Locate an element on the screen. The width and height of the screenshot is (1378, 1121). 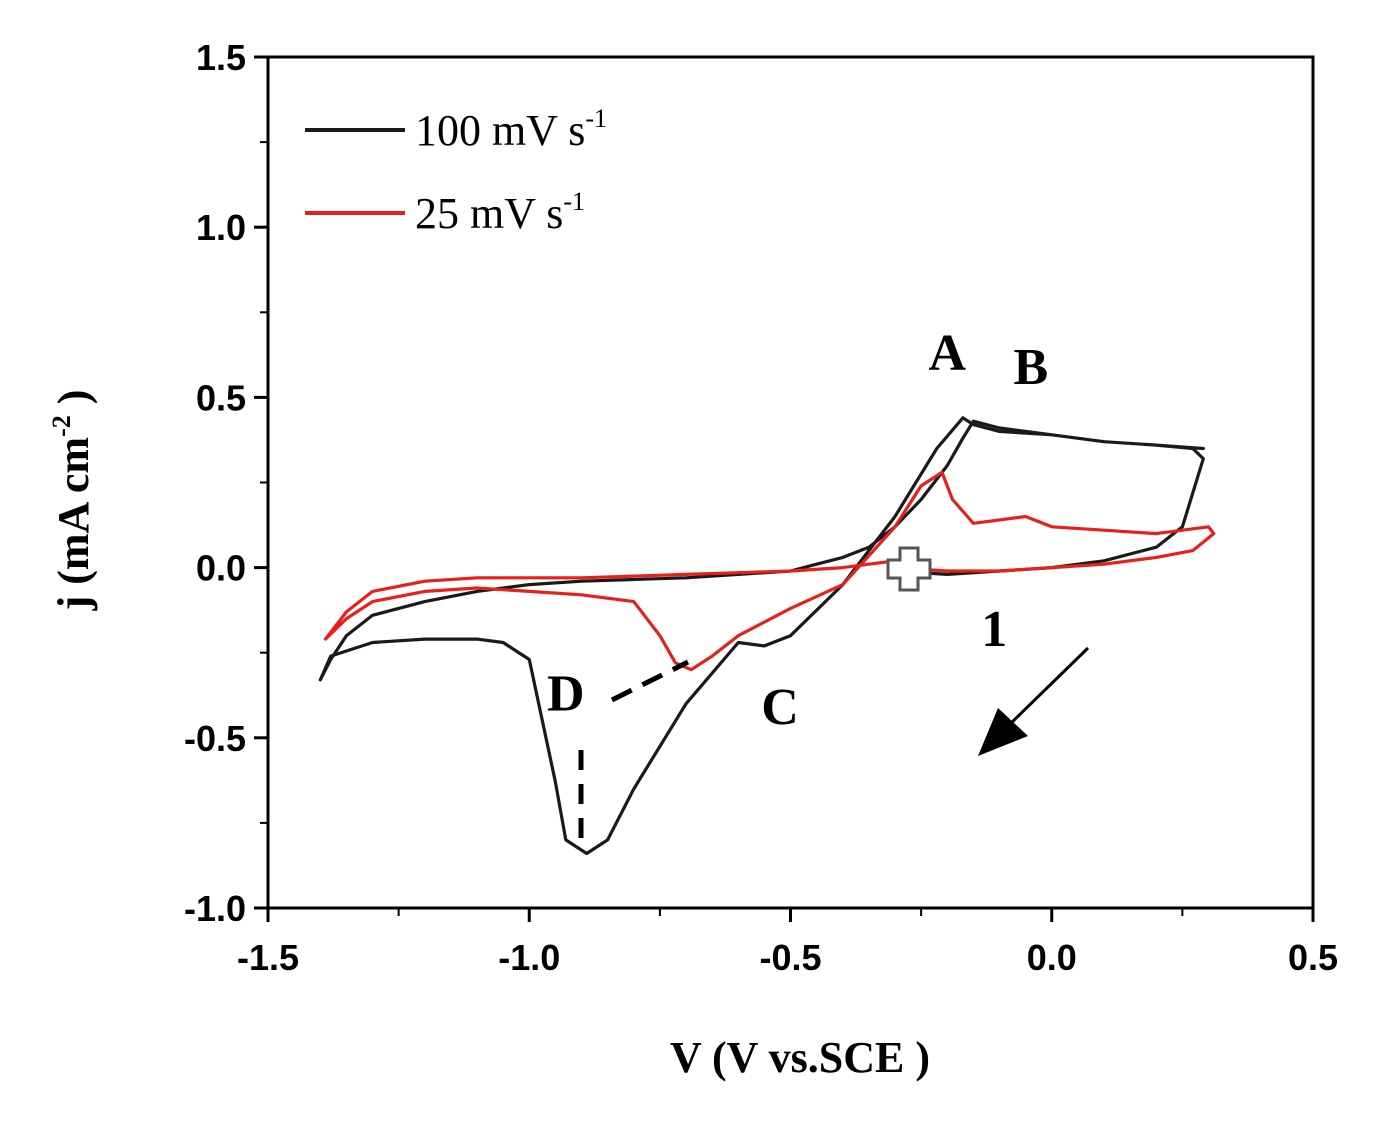
peak-d-leader-dash is located at coordinates (650, 681).